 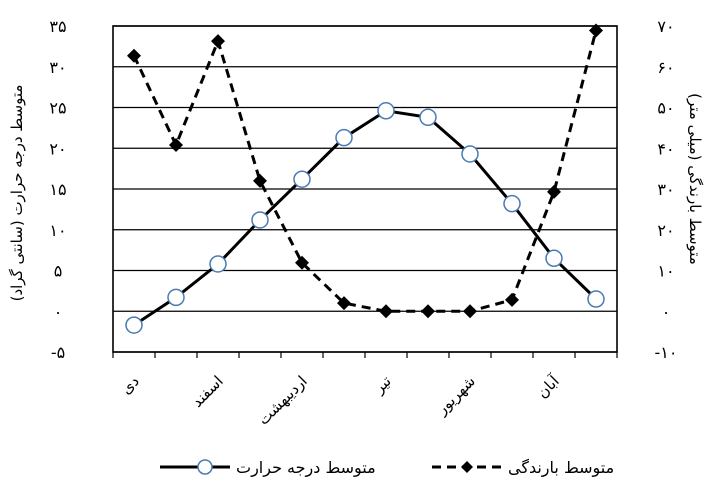 What do you see at coordinates (17, 193) in the screenshot?
I see `left-axis-title: متوسط درجه حرارت (سانتی گراد)` at bounding box center [17, 193].